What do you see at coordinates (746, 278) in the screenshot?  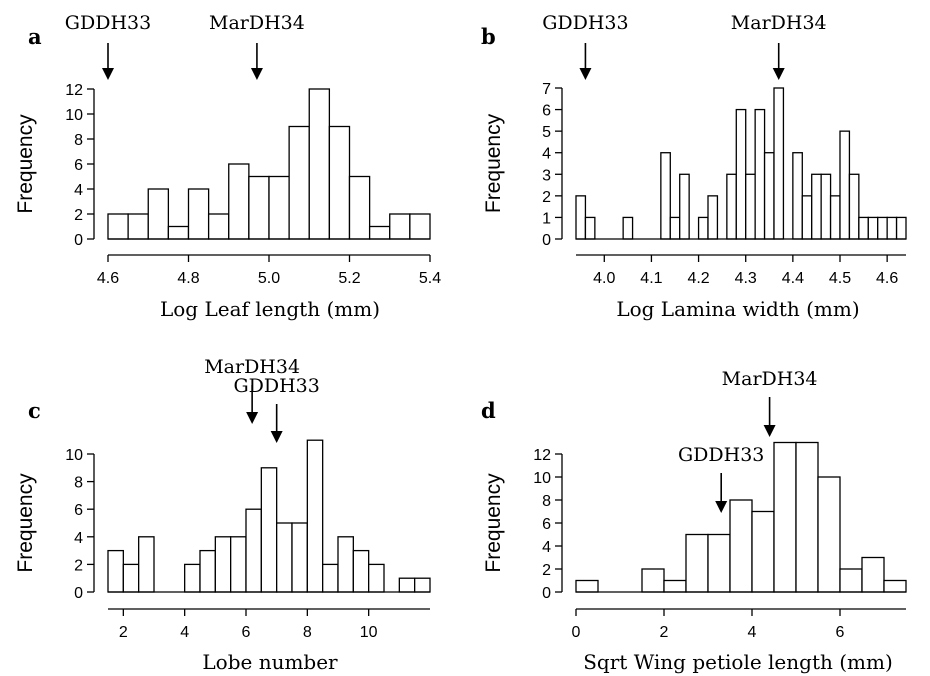 I see `x-tick-label: 4.3` at bounding box center [746, 278].